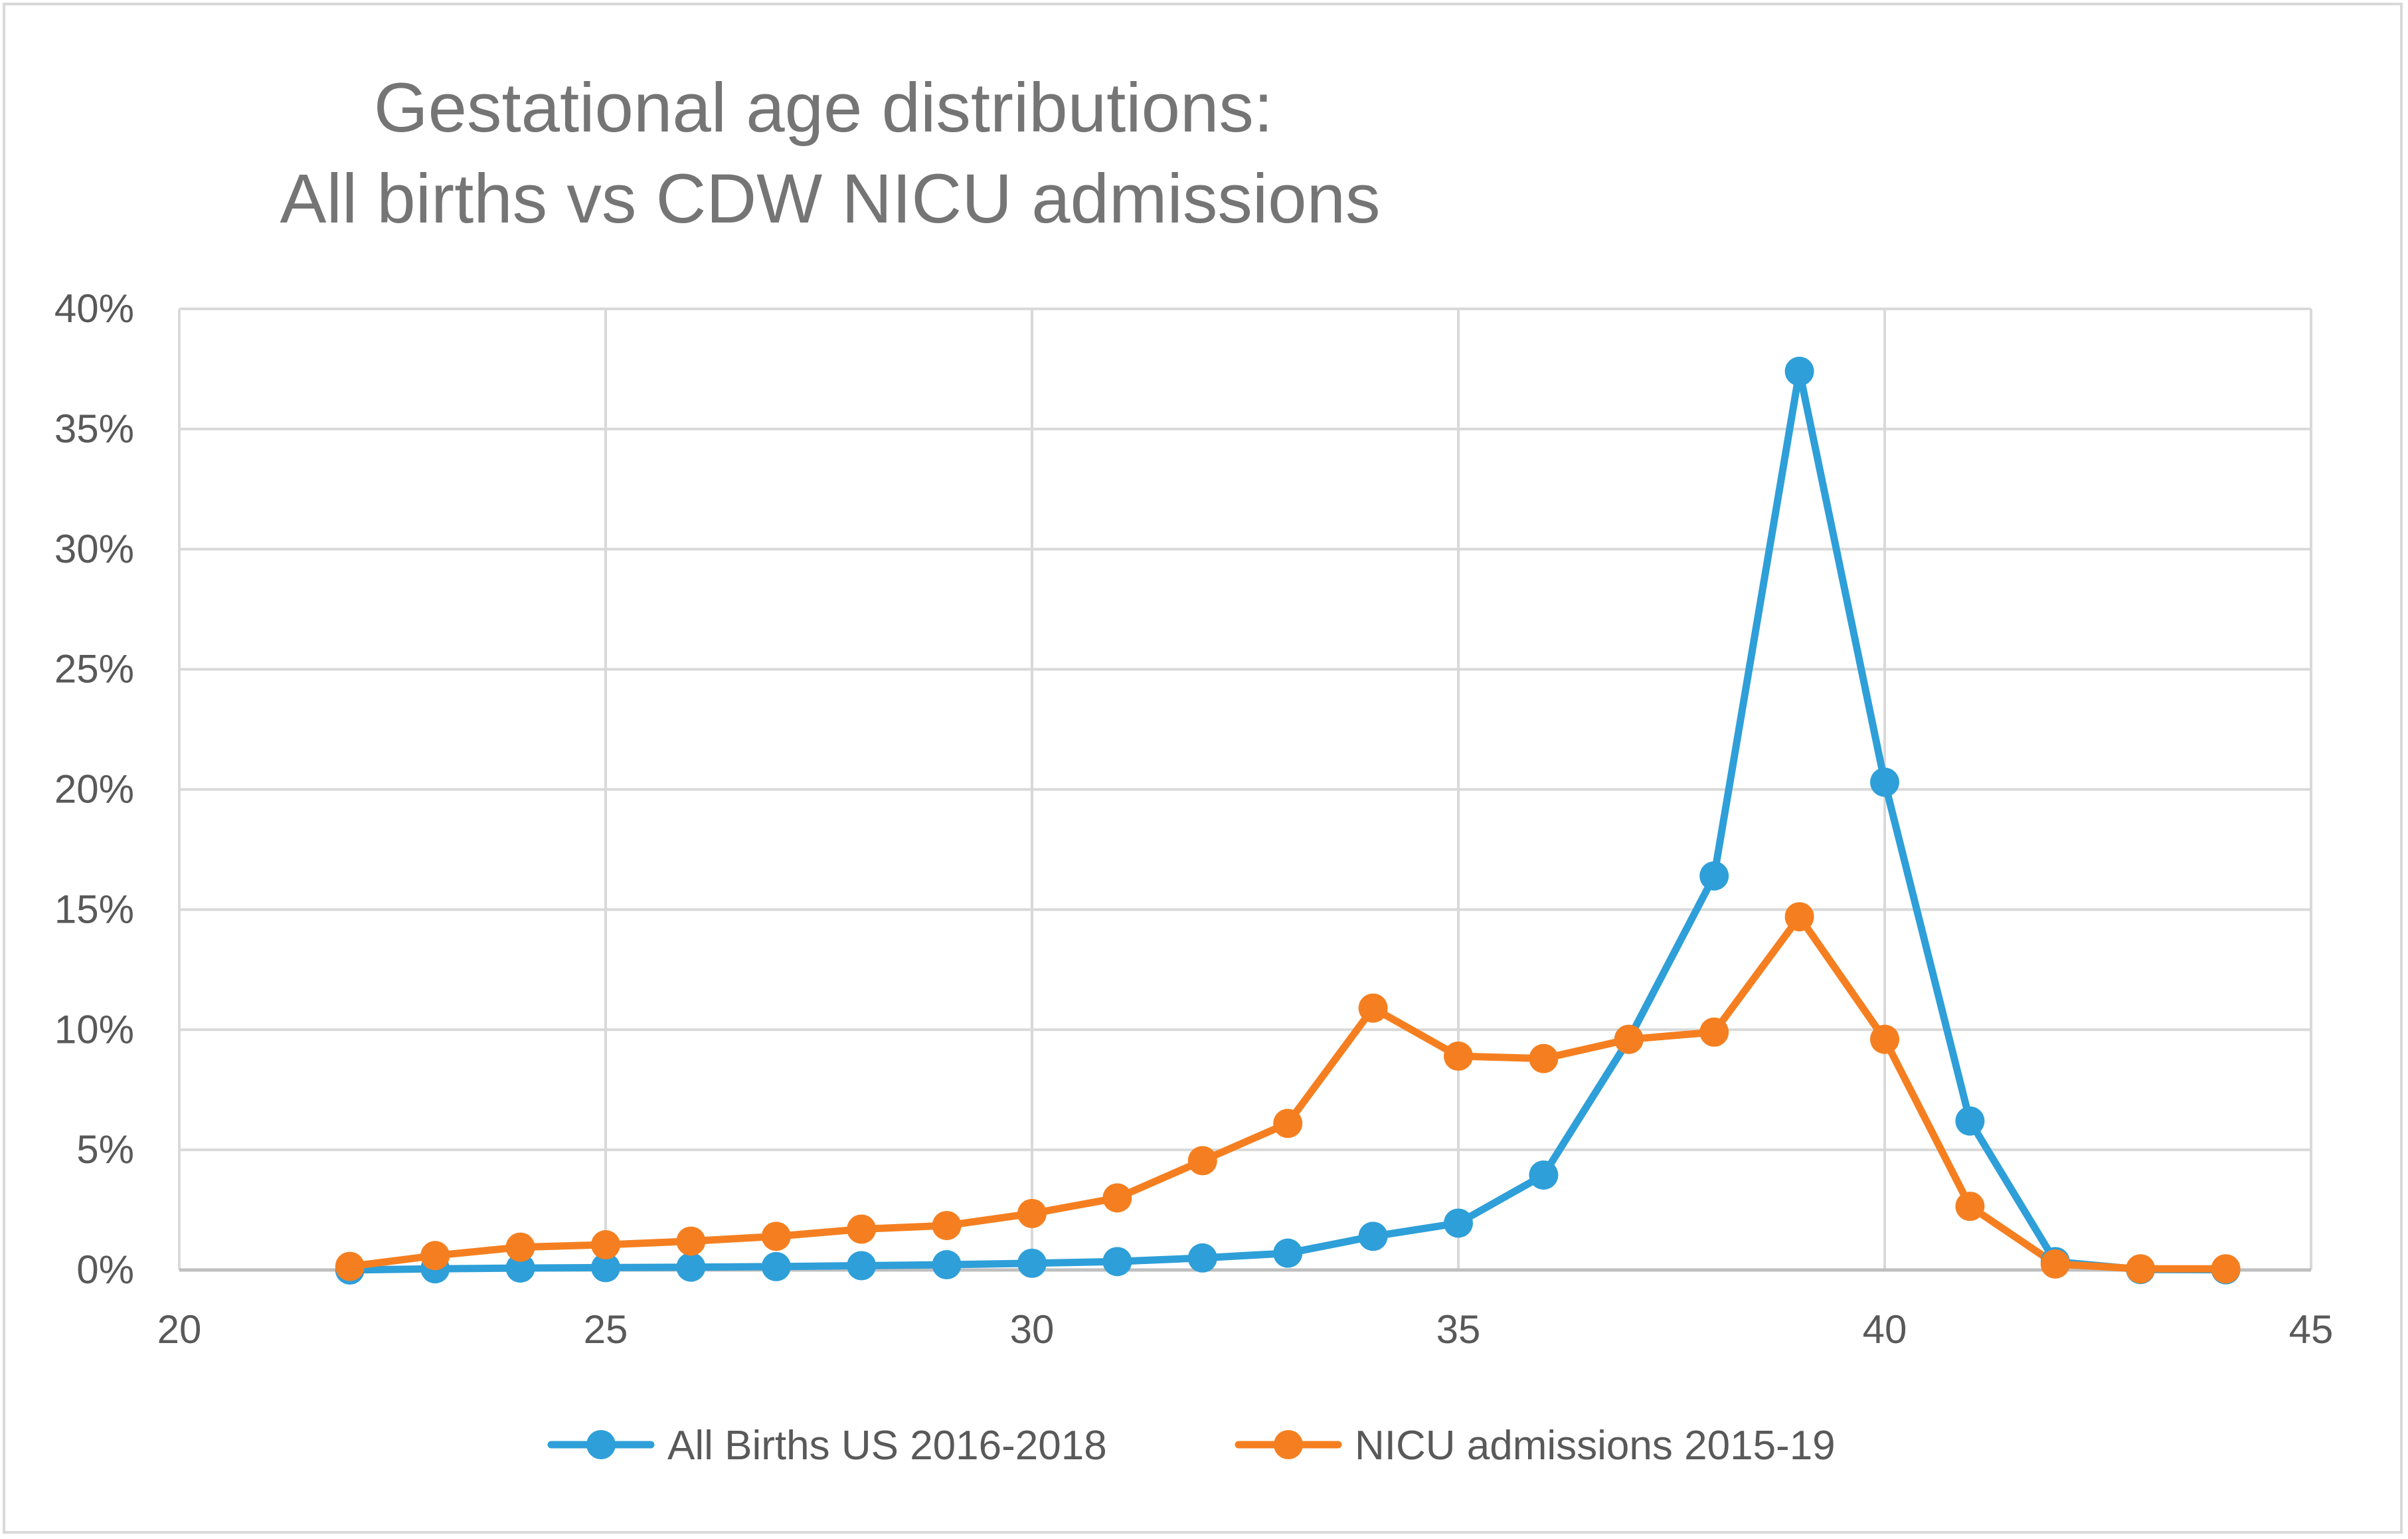  I want to click on x-tick-label: 35, so click(1458, 1329).